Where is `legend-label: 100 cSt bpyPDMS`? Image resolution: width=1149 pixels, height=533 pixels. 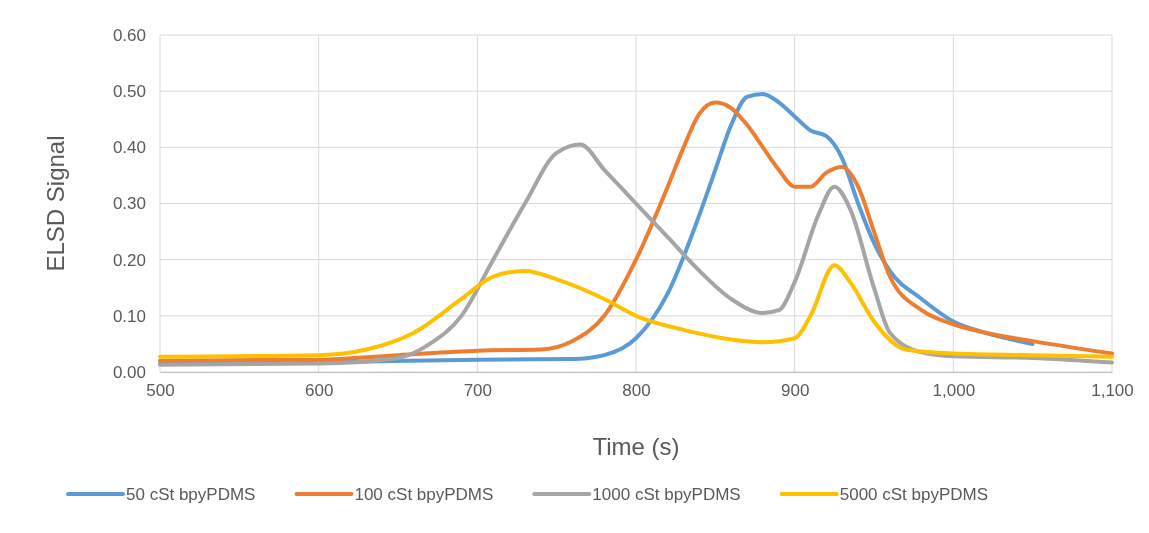 legend-label: 100 cSt bpyPDMS is located at coordinates (424, 494).